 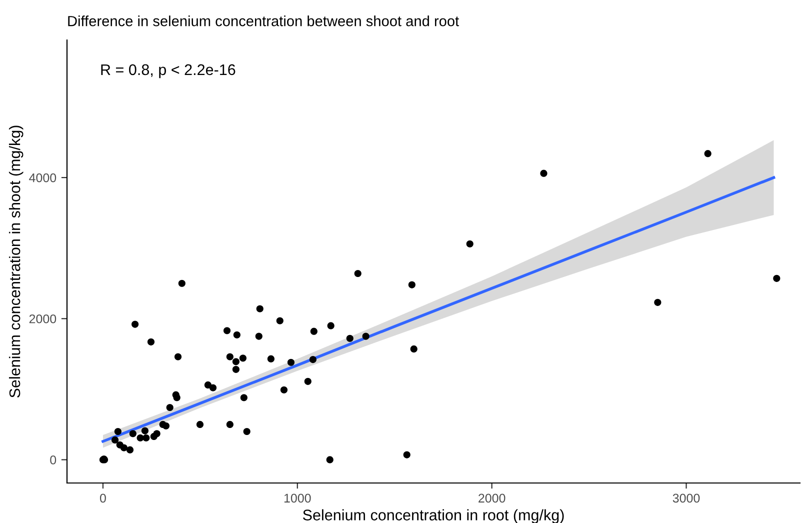 I want to click on x-tick-label: 2000, so click(x=492, y=498).